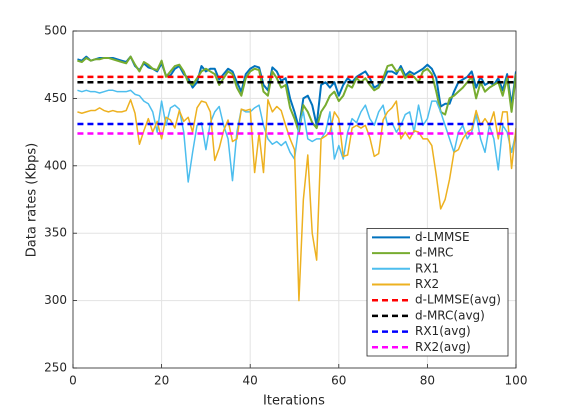 The image size is (570, 413). I want to click on legend-label: RX1, so click(427, 268).